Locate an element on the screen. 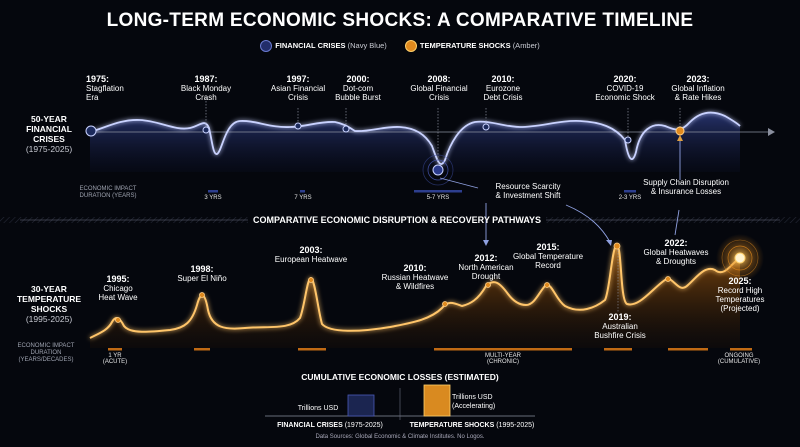  marker-2008 is located at coordinates (438, 170).